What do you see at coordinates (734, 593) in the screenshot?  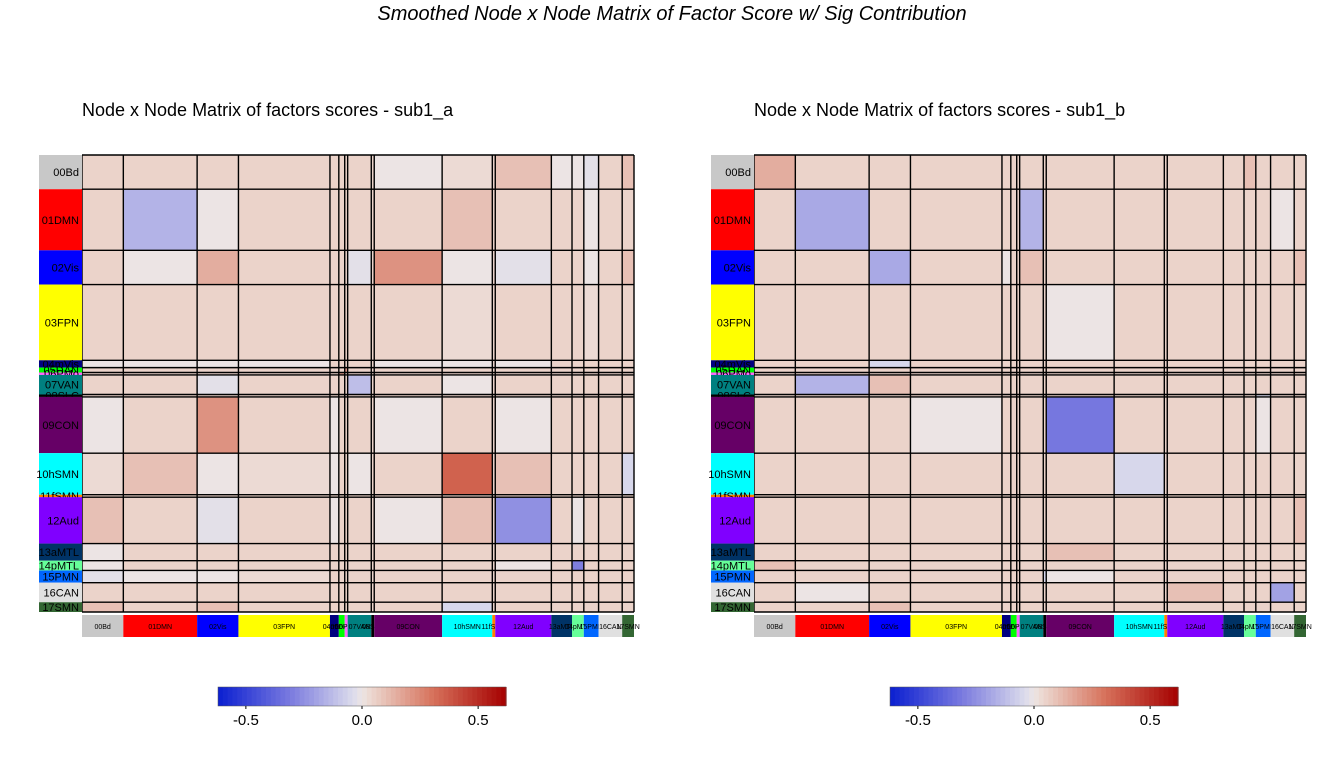 I see `row-network-label: 16CAN` at bounding box center [734, 593].